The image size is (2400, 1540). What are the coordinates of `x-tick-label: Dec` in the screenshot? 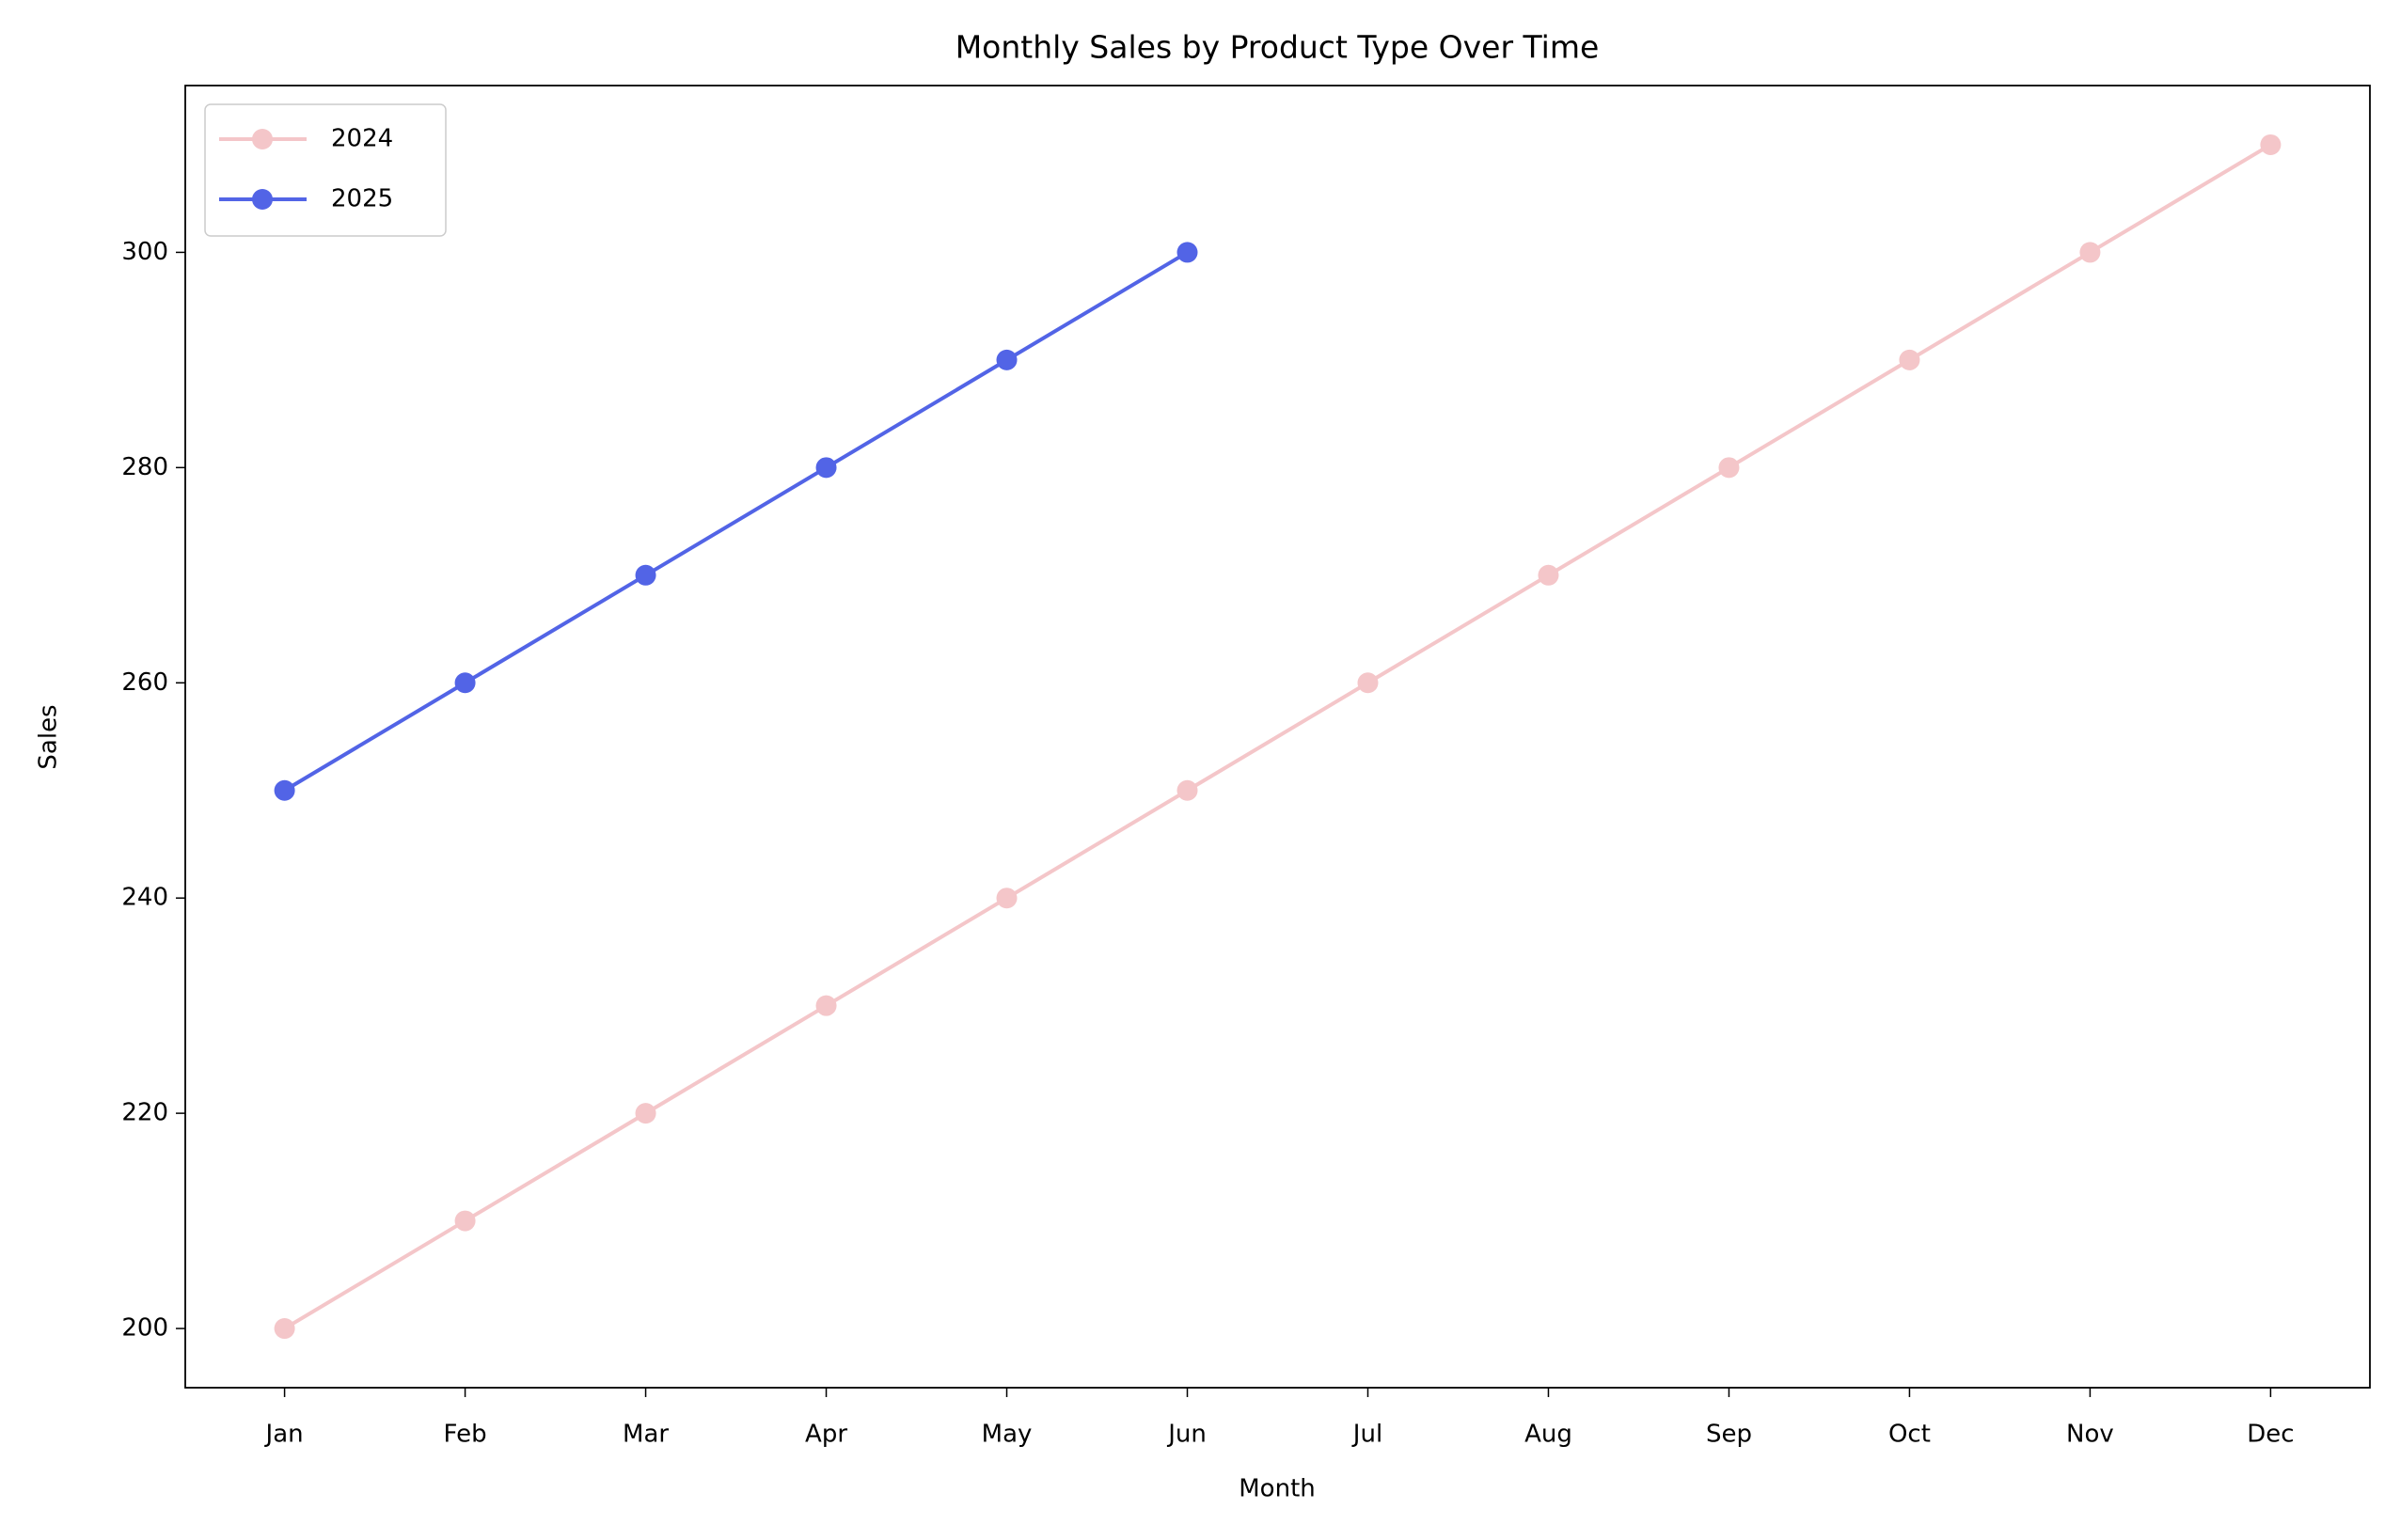 It's located at (2270, 1435).